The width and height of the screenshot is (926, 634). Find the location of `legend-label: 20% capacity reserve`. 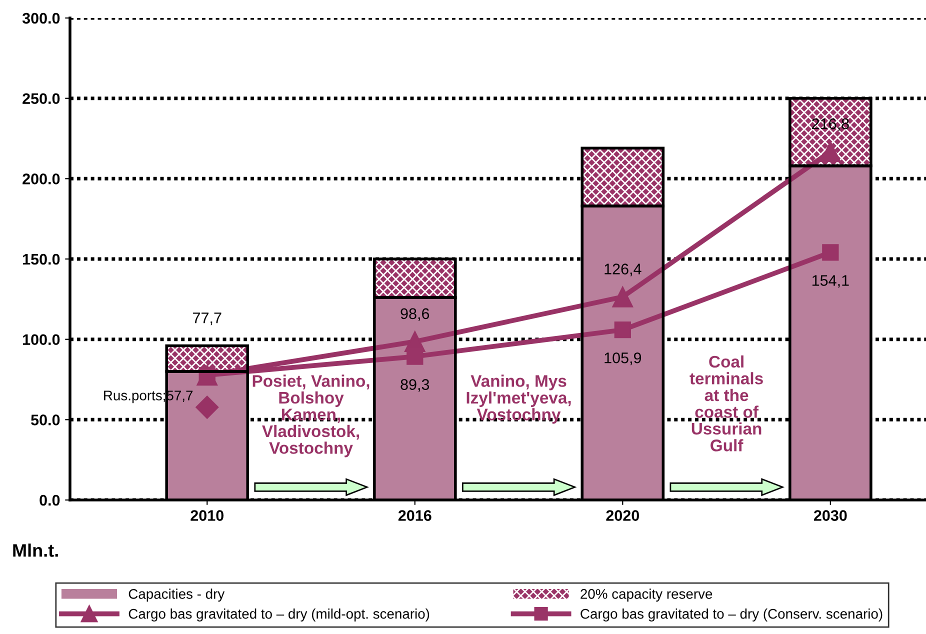

legend-label: 20% capacity reserve is located at coordinates (646, 595).